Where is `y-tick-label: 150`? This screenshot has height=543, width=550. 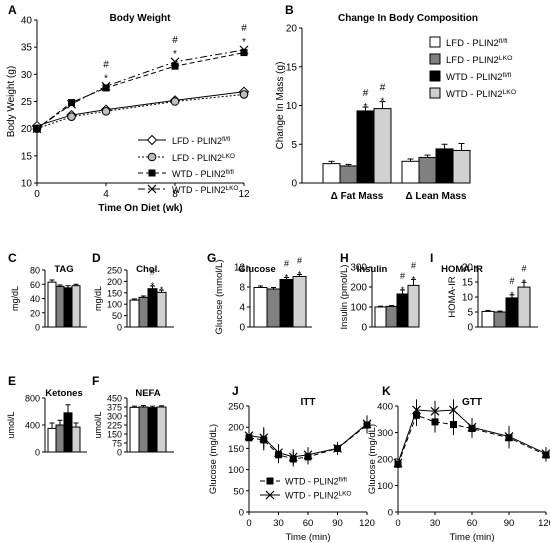 y-tick-label: 150 is located at coordinates (114, 435).